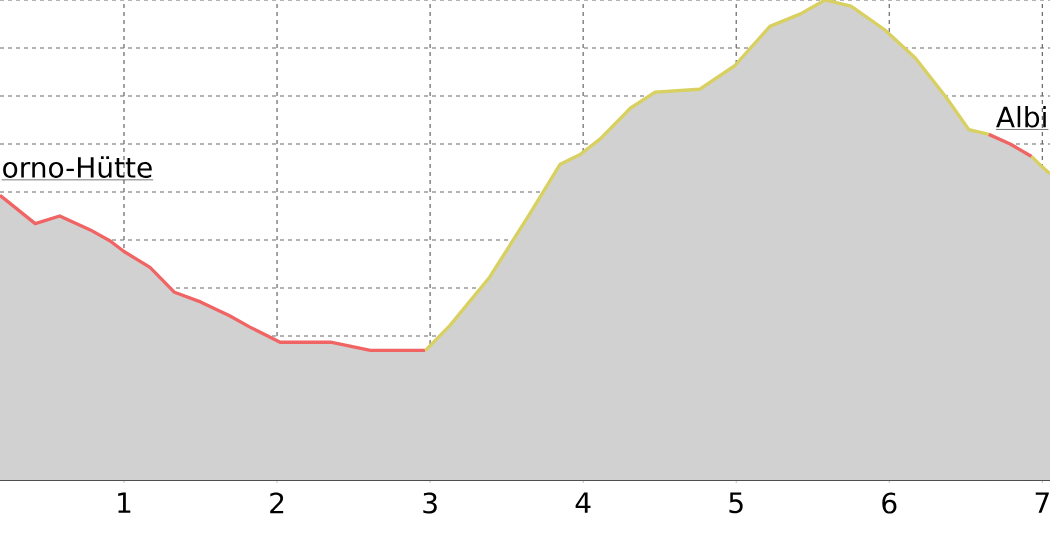  I want to click on x-tick-label: 3, so click(430, 503).